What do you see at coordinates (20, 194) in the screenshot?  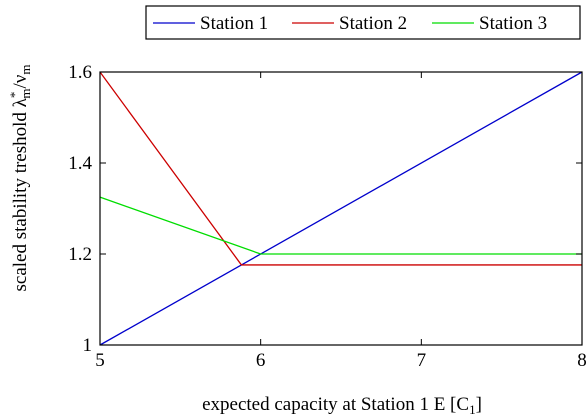 I see `y-axis-title-main: scaled stability treshold λ` at bounding box center [20, 194].